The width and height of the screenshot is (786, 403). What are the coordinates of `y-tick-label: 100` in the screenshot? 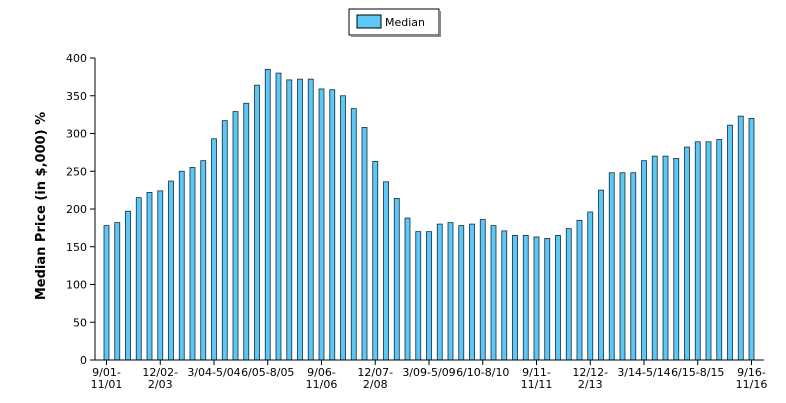 It's located at (76, 285).